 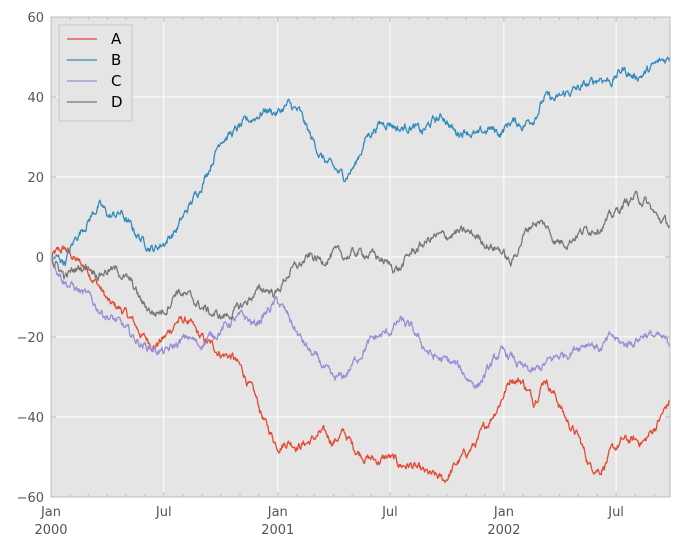 What do you see at coordinates (95, 73) in the screenshot?
I see `legend-box` at bounding box center [95, 73].